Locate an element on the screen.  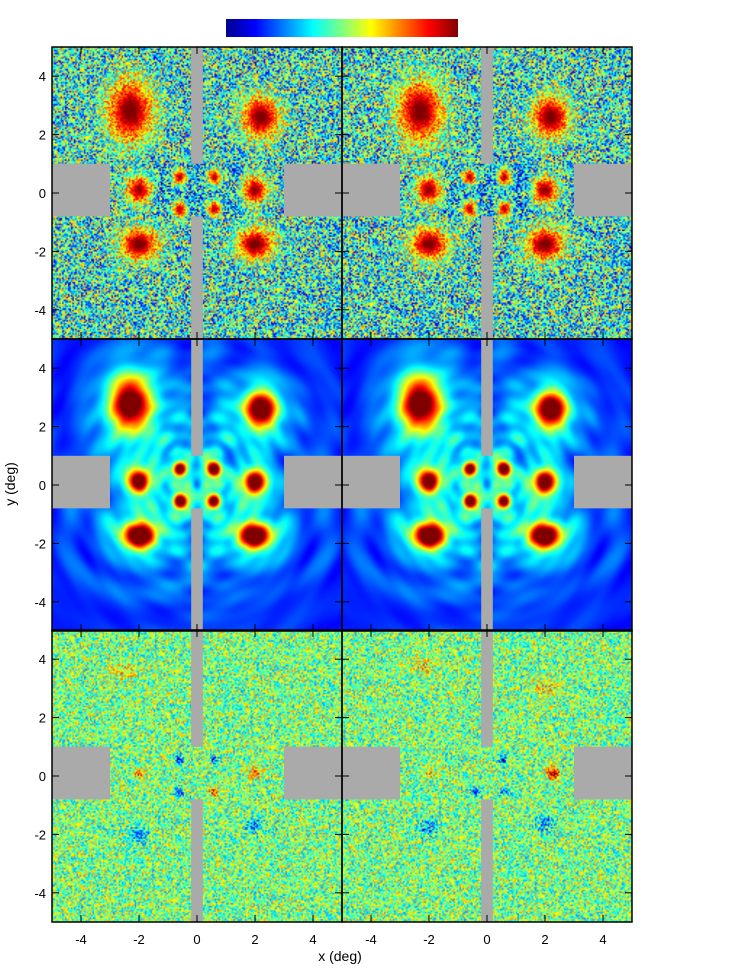
colorbar is located at coordinates (342, 28).